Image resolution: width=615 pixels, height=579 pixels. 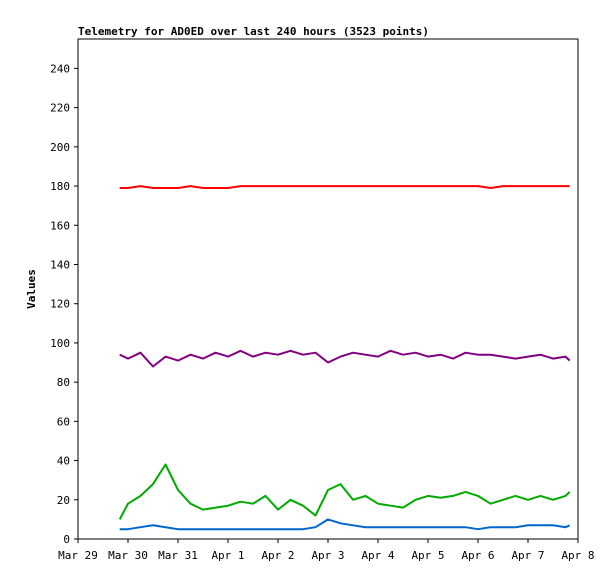 I want to click on y-axis-ticks: 0 20 40 60 80 100 120 140 160 180 200 220 240, so click(x=64, y=304).